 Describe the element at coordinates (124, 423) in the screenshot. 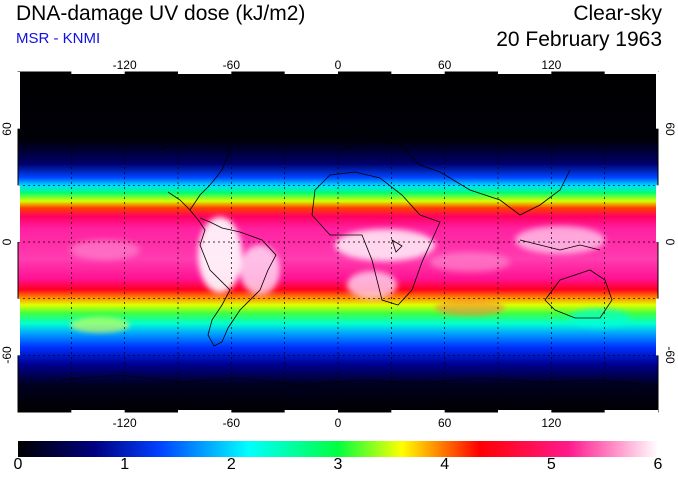

I see `lon-tick-label-bottom: -120` at that location.